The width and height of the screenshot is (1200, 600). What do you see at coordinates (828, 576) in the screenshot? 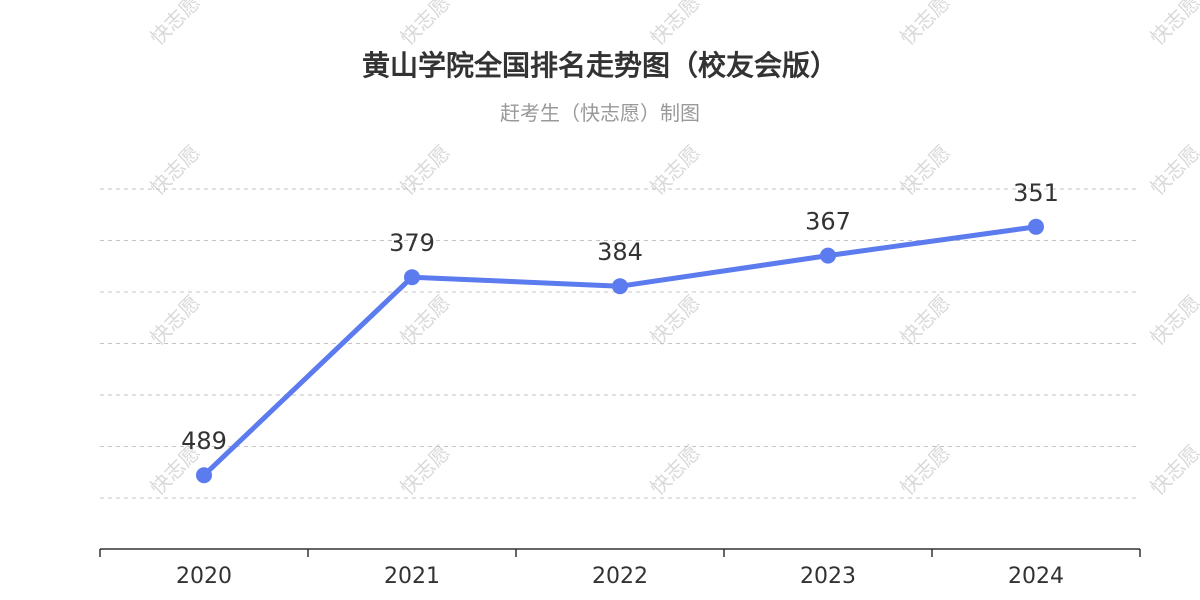
I see `x-tick-label: 2023` at bounding box center [828, 576].